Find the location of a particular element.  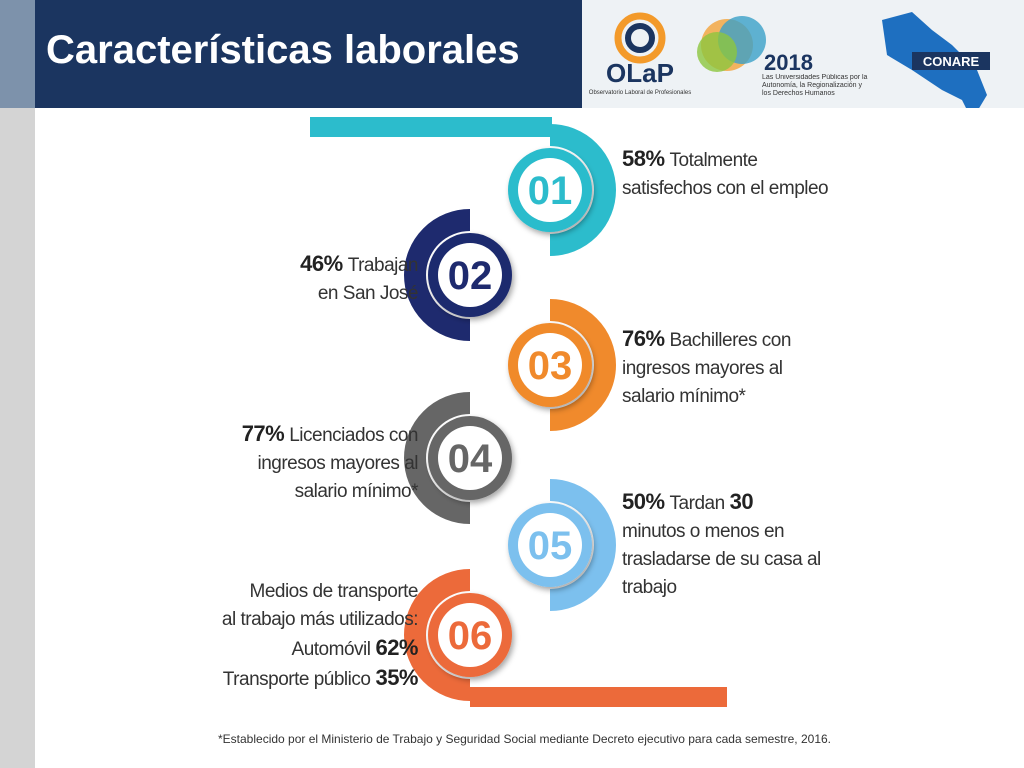

title: Características laborales is located at coordinates (283, 50).